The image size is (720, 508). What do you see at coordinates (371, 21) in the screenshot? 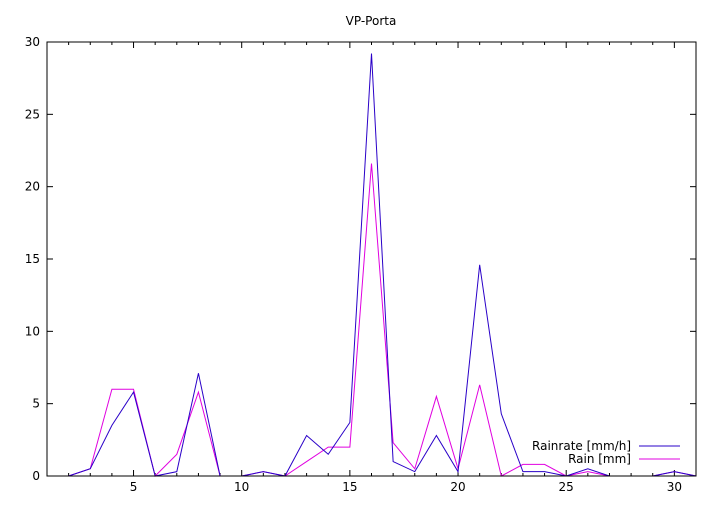
I see `chart-title: VP-Porta` at bounding box center [371, 21].